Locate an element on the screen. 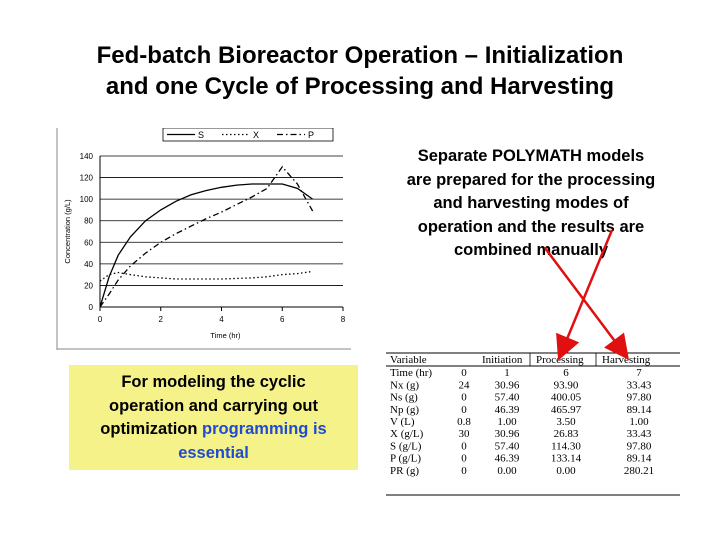 The image size is (720, 540). table-cell: 1 is located at coordinates (507, 373).